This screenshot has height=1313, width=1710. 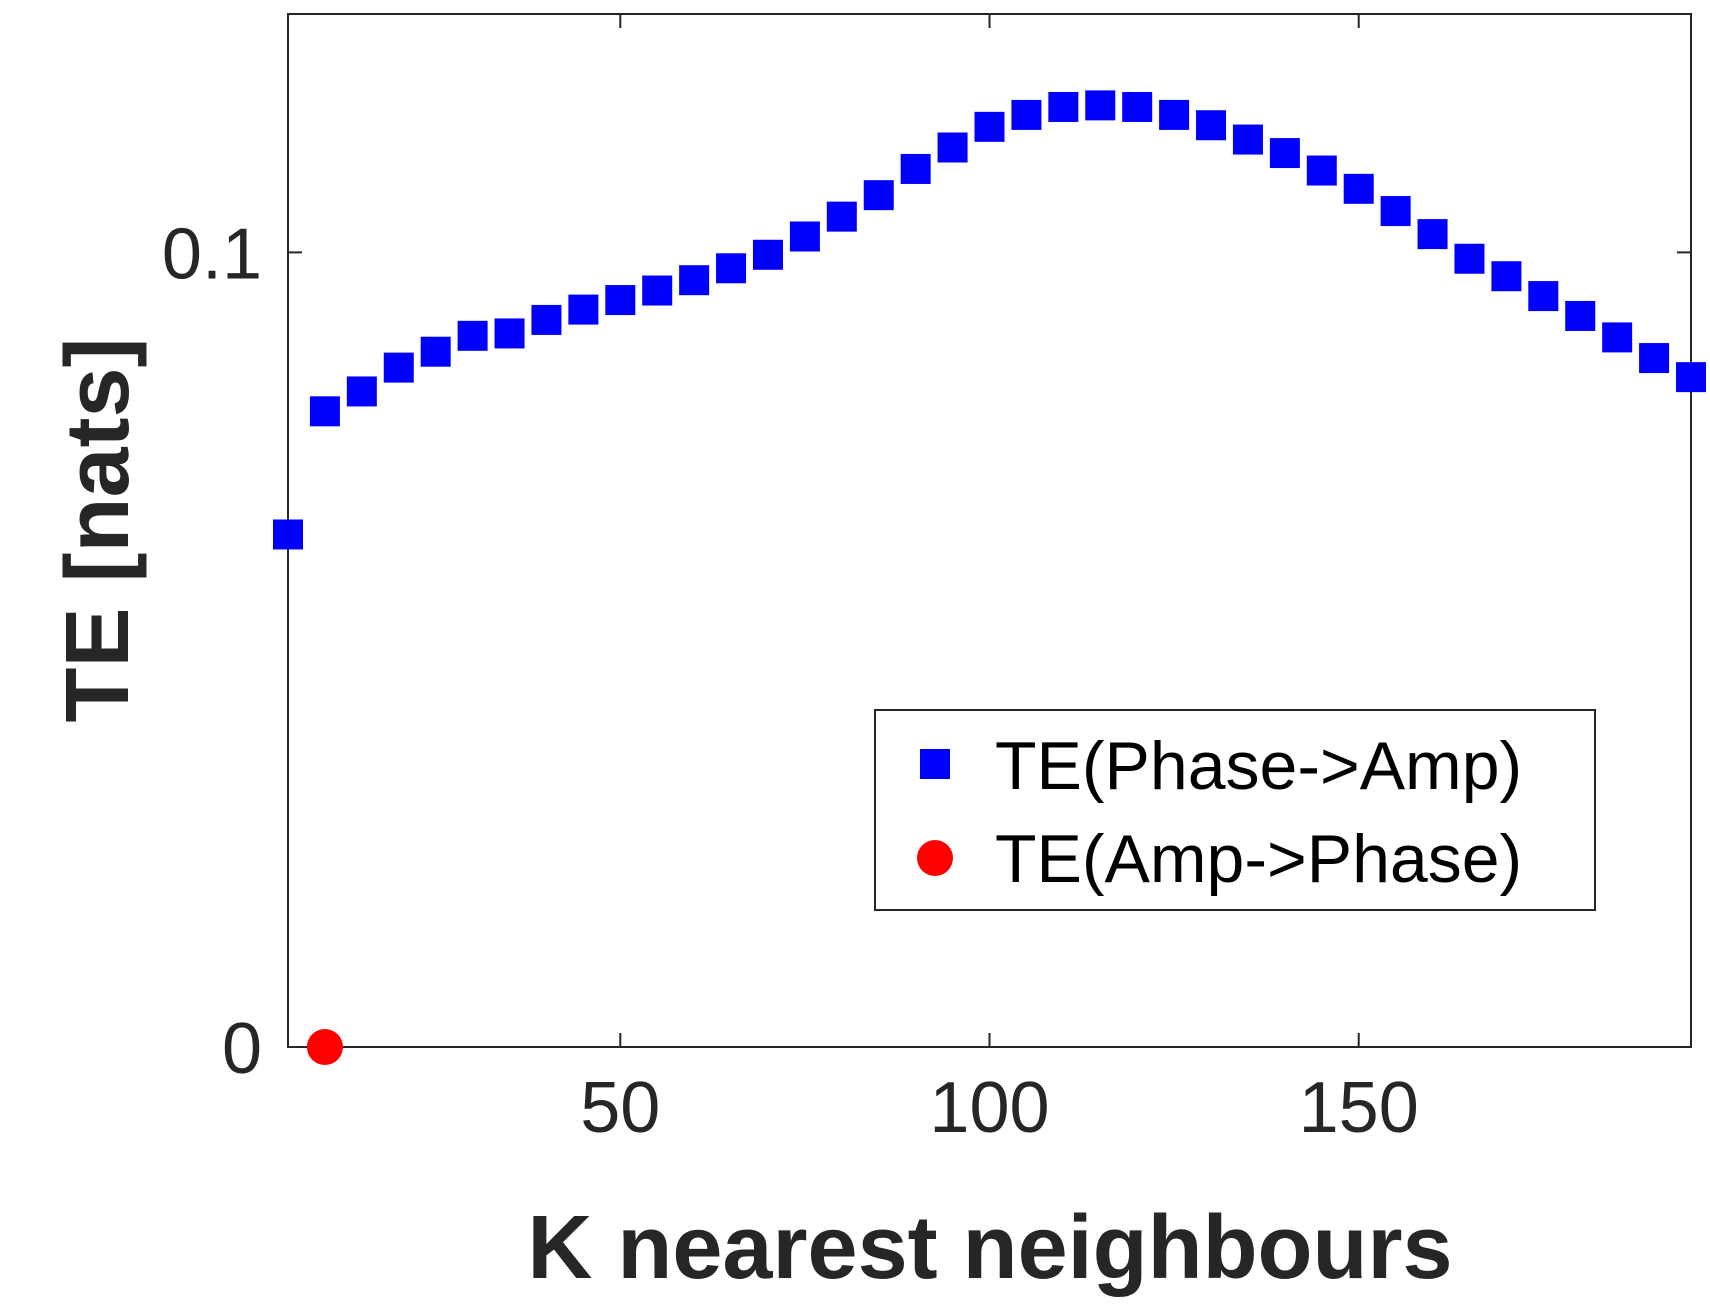 I want to click on legend-label-phase-amp: TE(Phase->Amp), so click(x=1258, y=766).